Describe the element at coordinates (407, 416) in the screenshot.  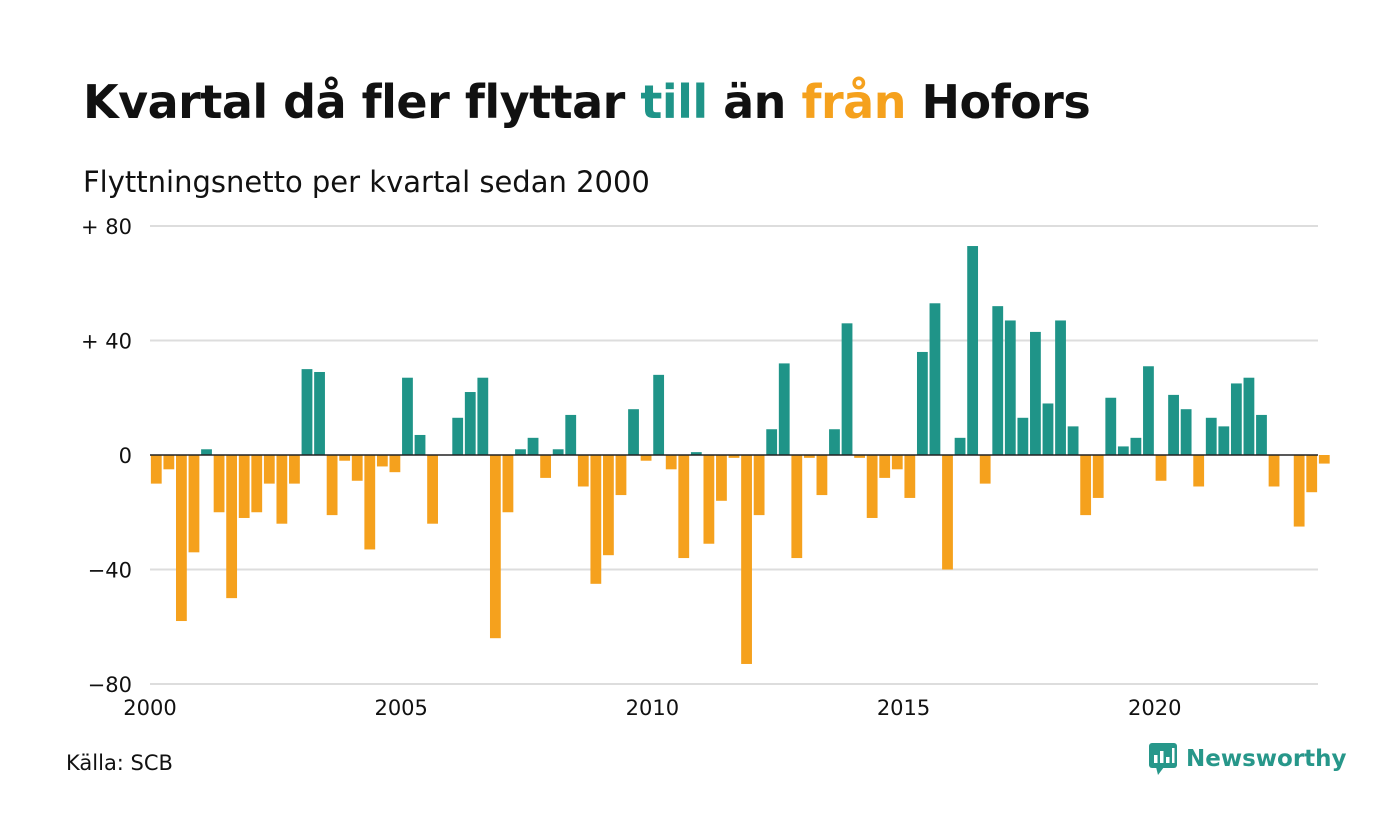
I see `bar-2005-q1` at that location.